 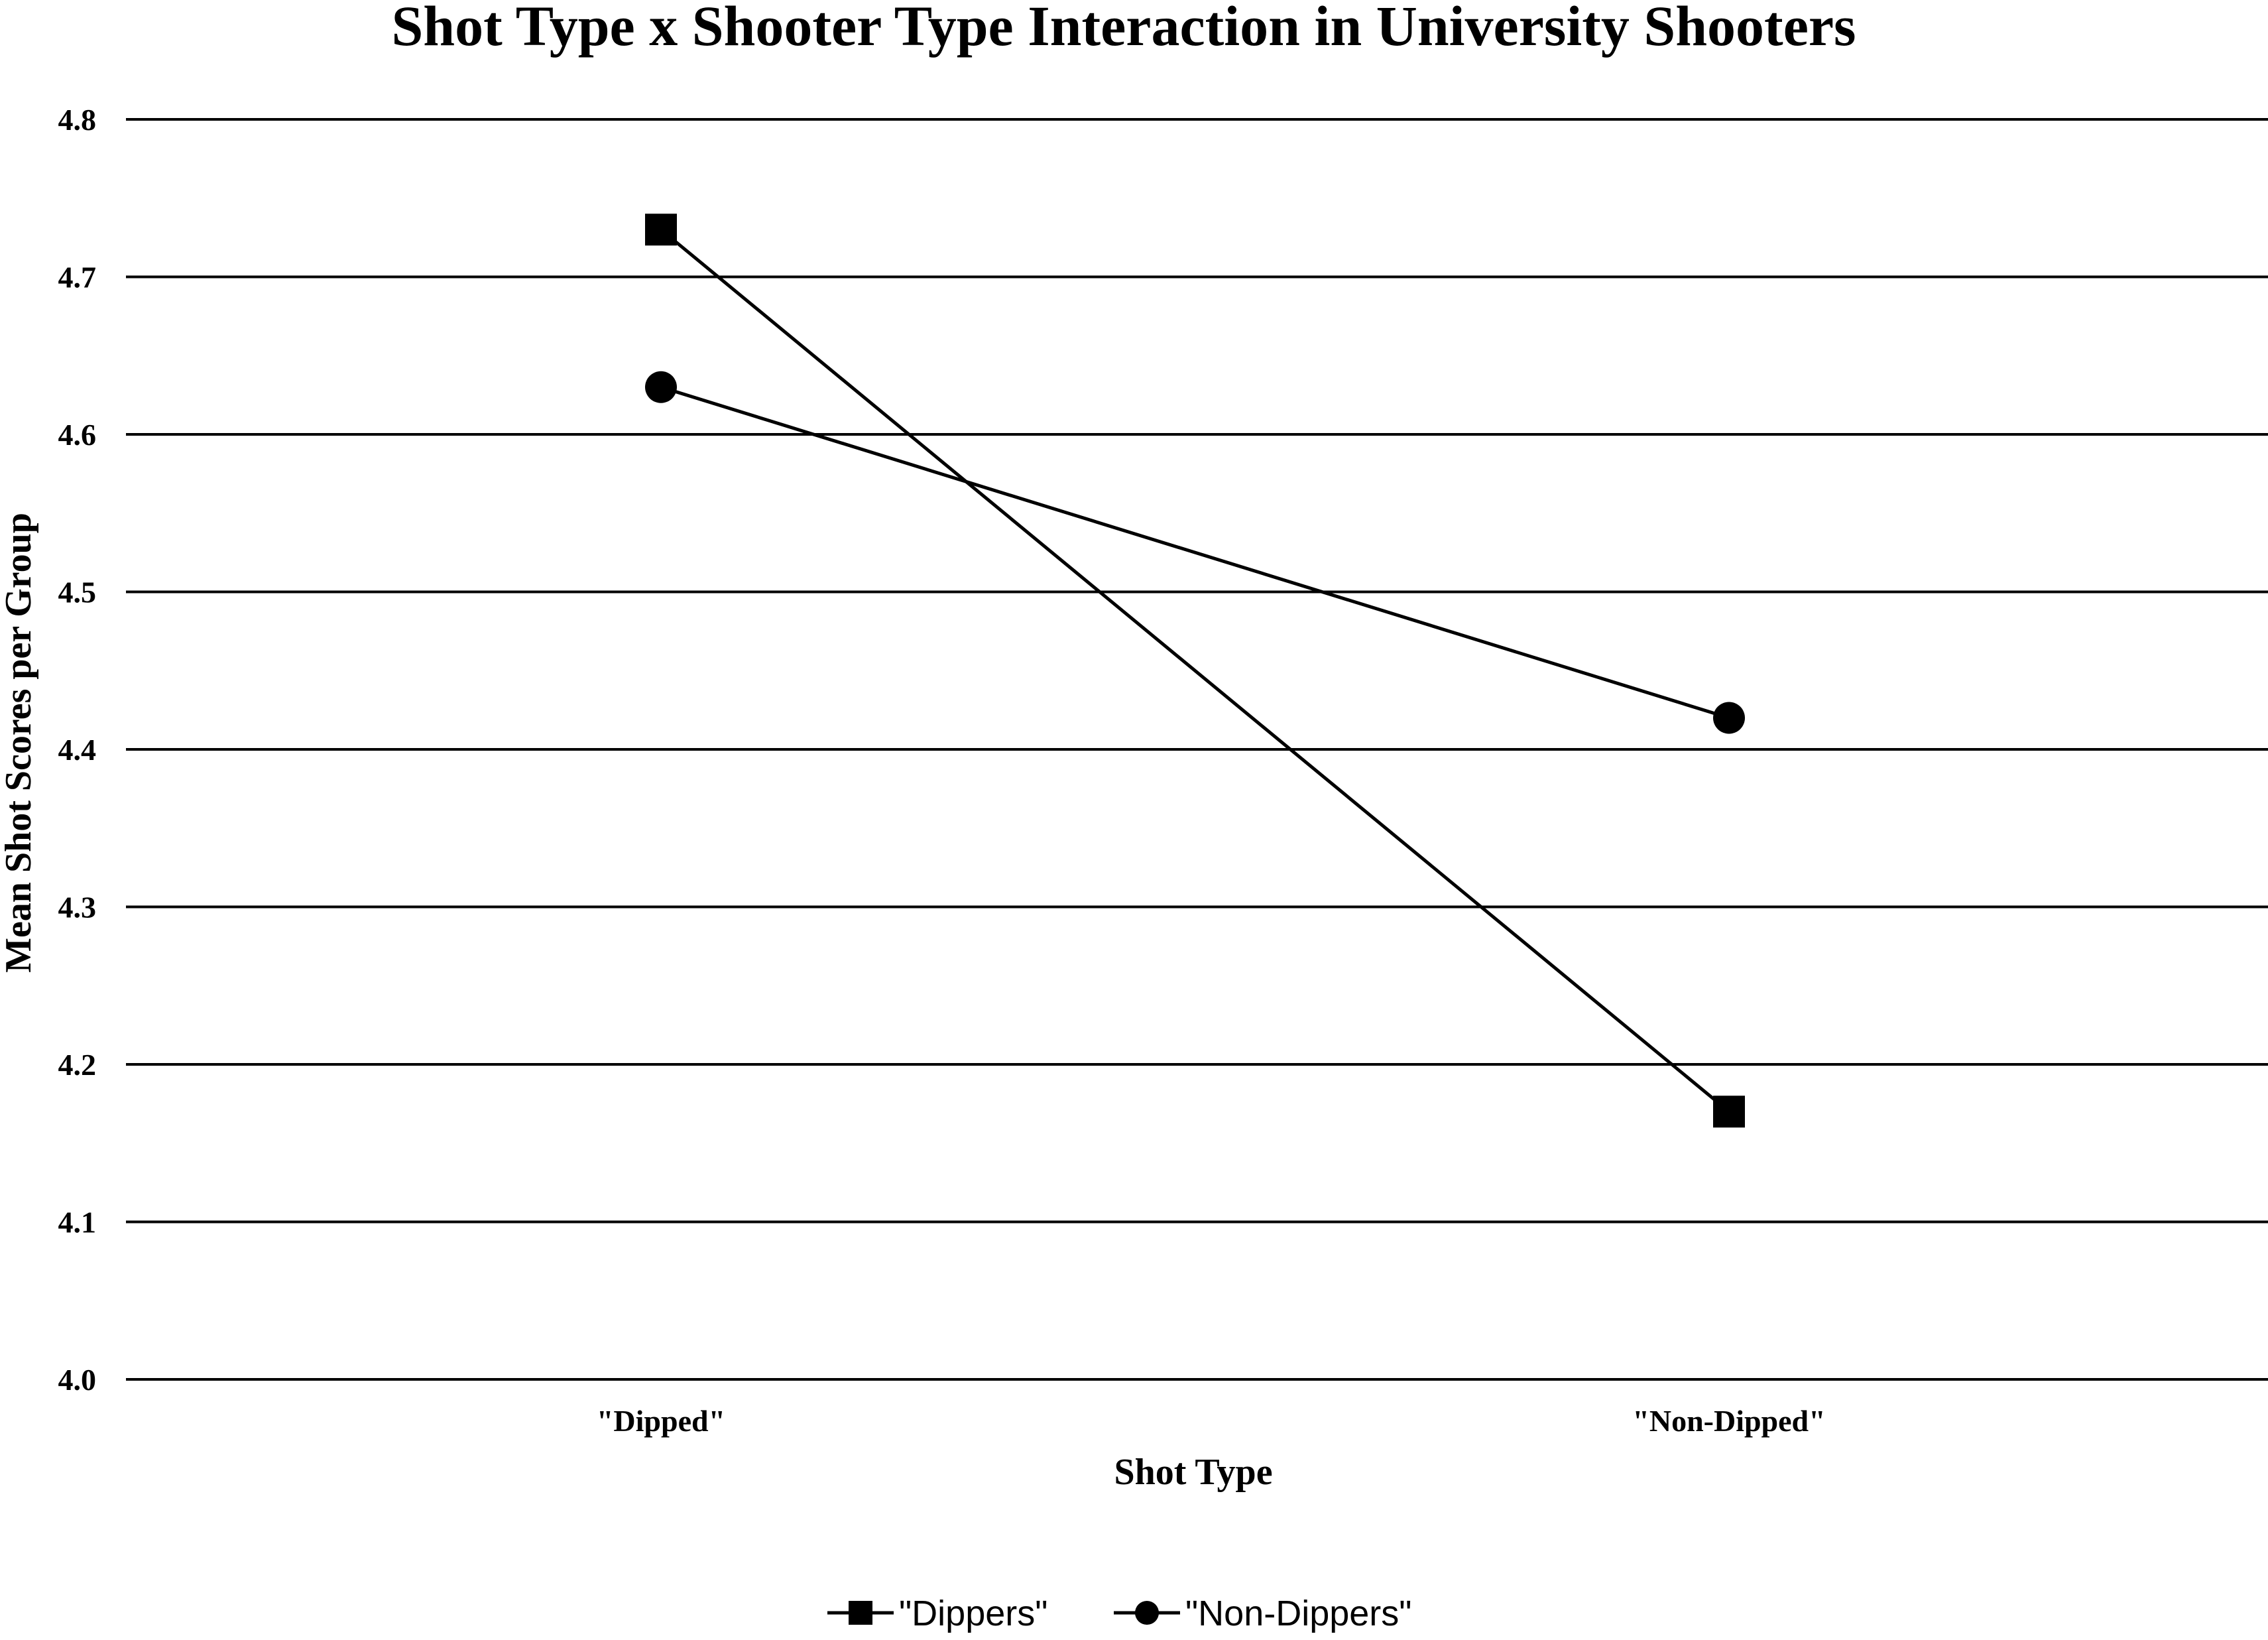 I want to click on y-tick-label: 4.7, so click(x=77, y=277).